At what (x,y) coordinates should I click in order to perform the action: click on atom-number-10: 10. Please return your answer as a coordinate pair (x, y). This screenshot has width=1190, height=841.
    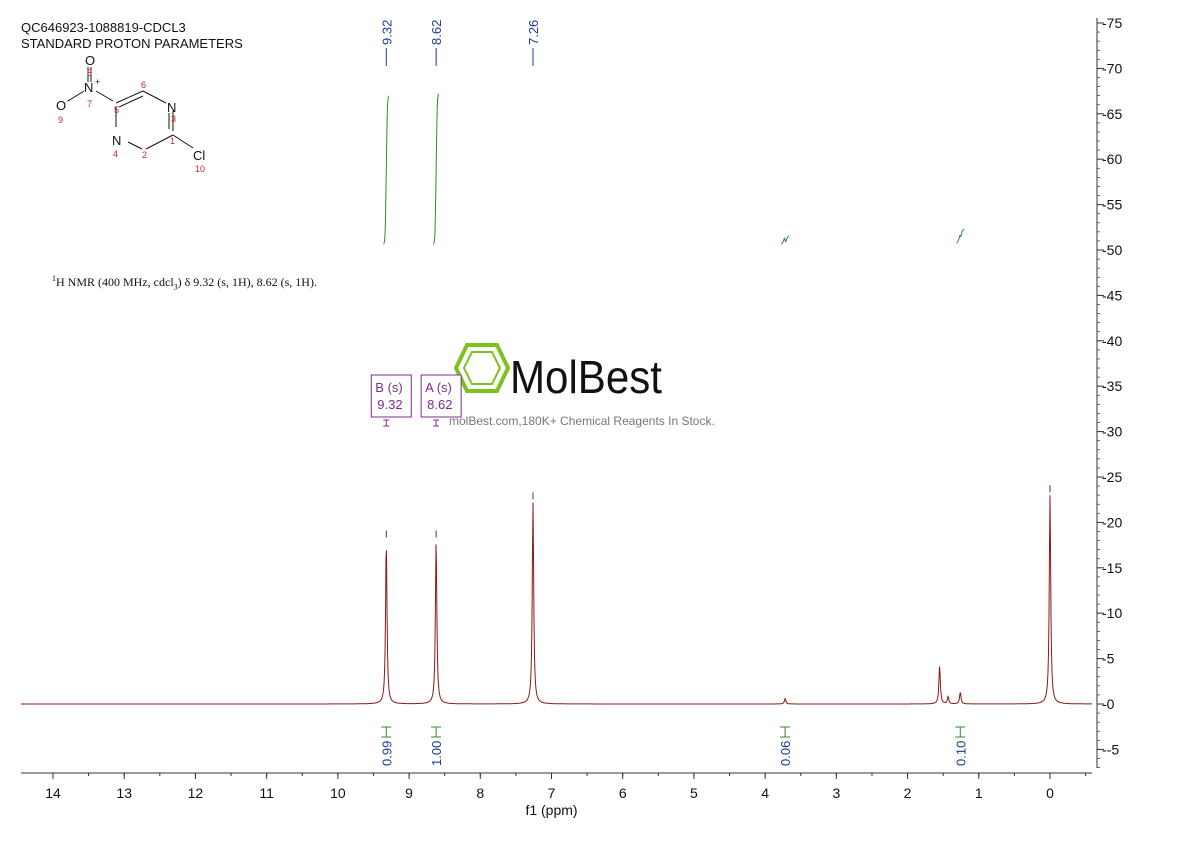
    Looking at the image, I should click on (200, 169).